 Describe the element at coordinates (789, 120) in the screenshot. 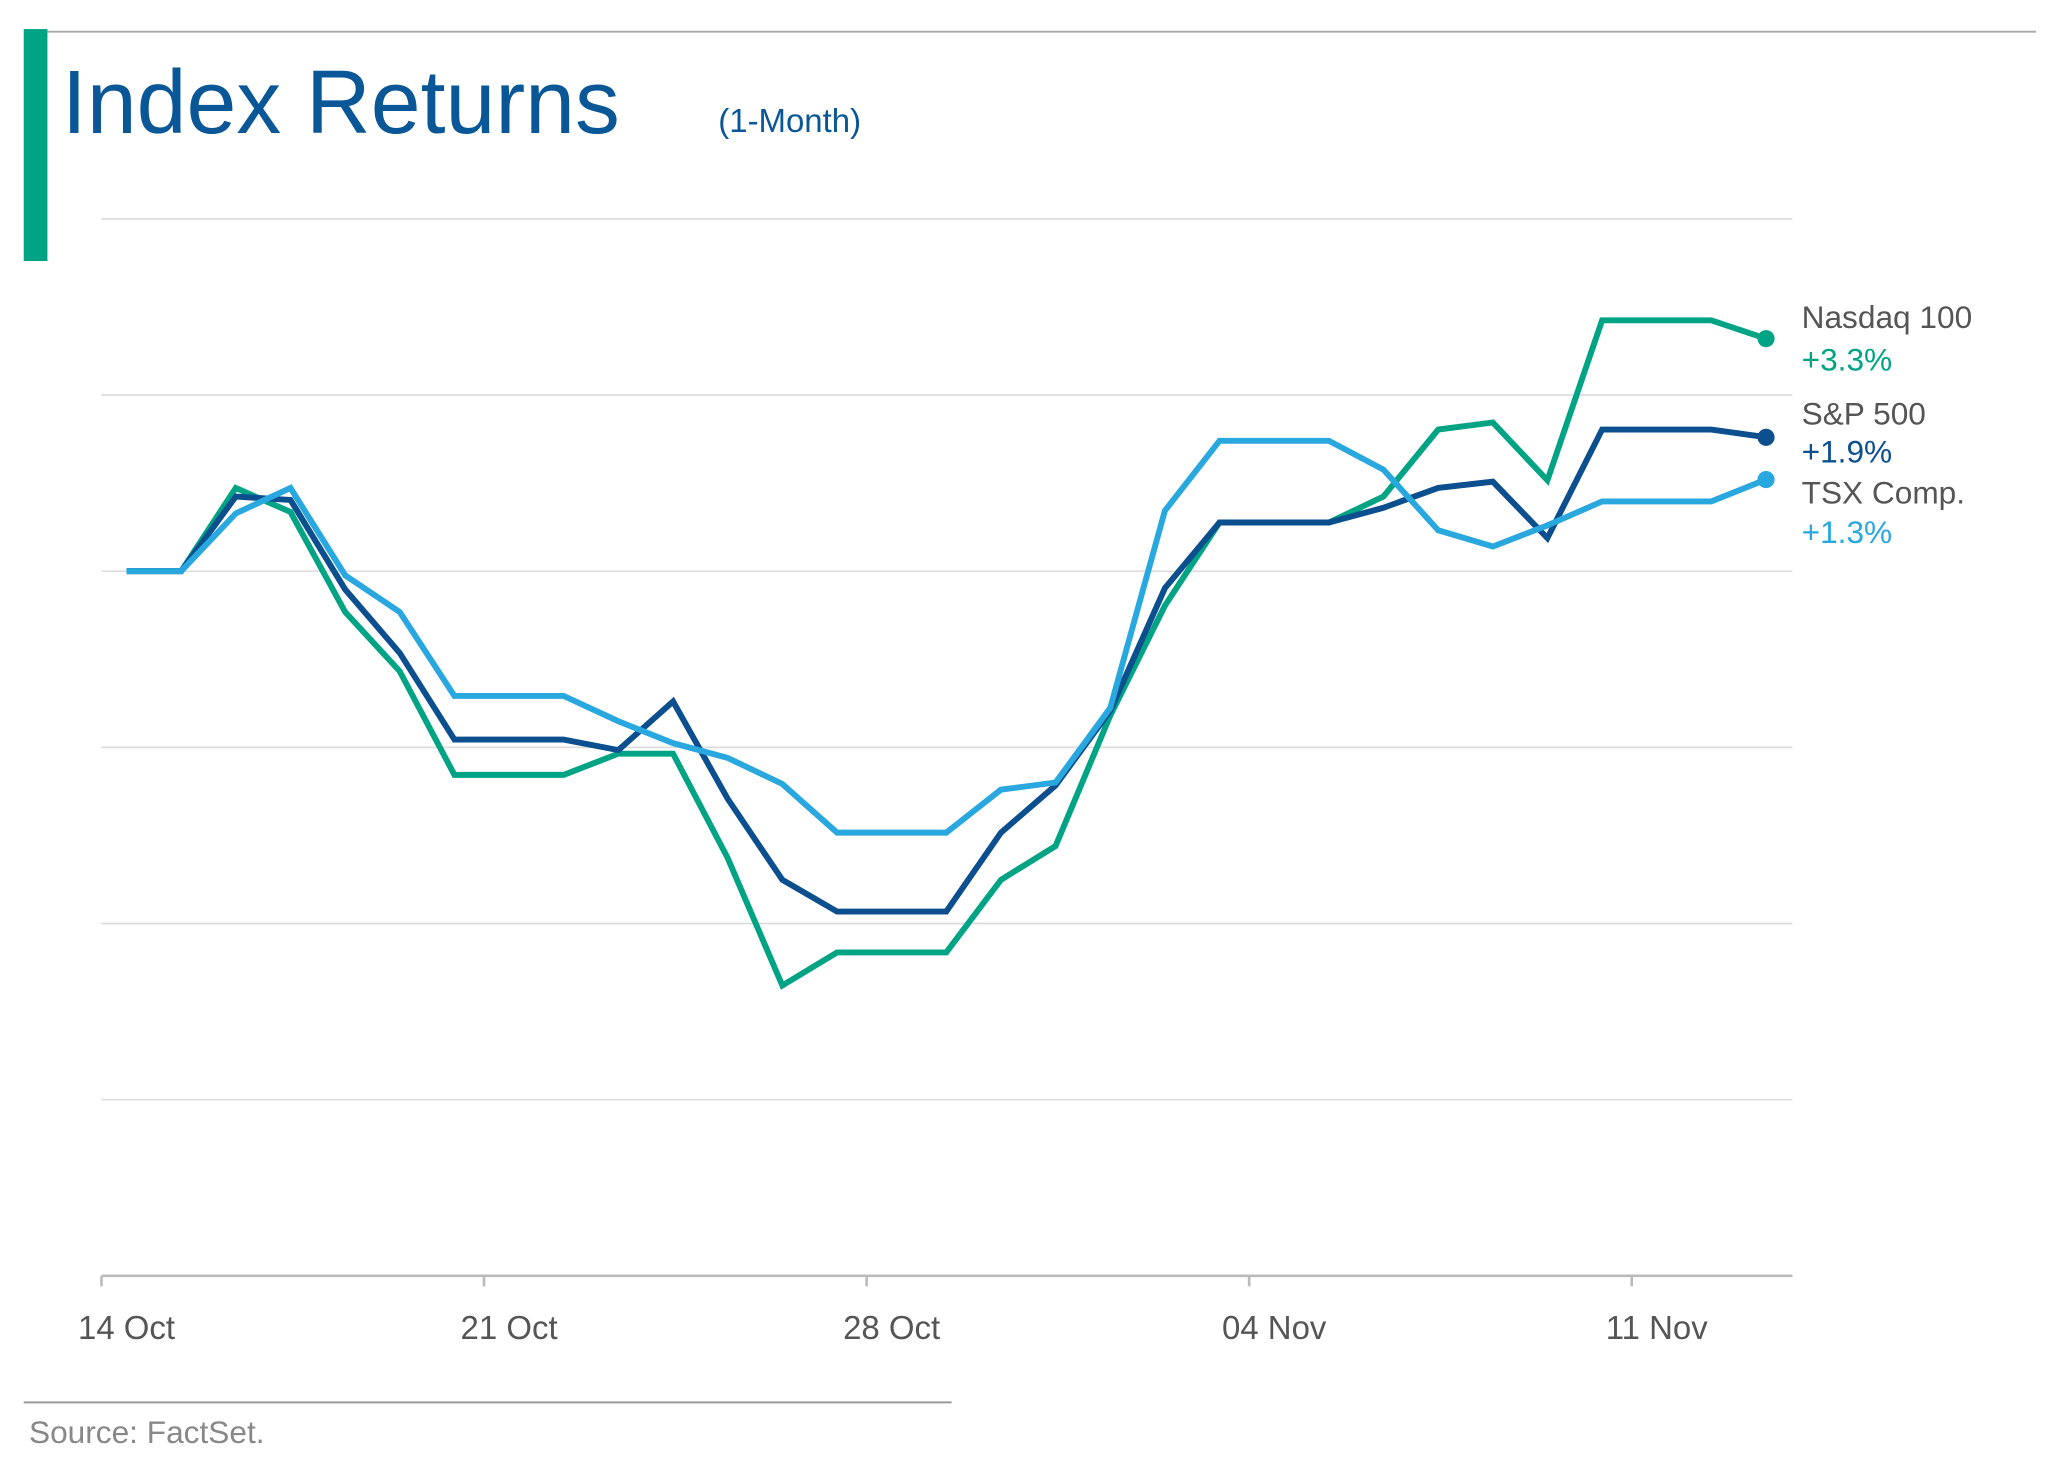

I see `chart-subtitle: (1-Month)` at that location.